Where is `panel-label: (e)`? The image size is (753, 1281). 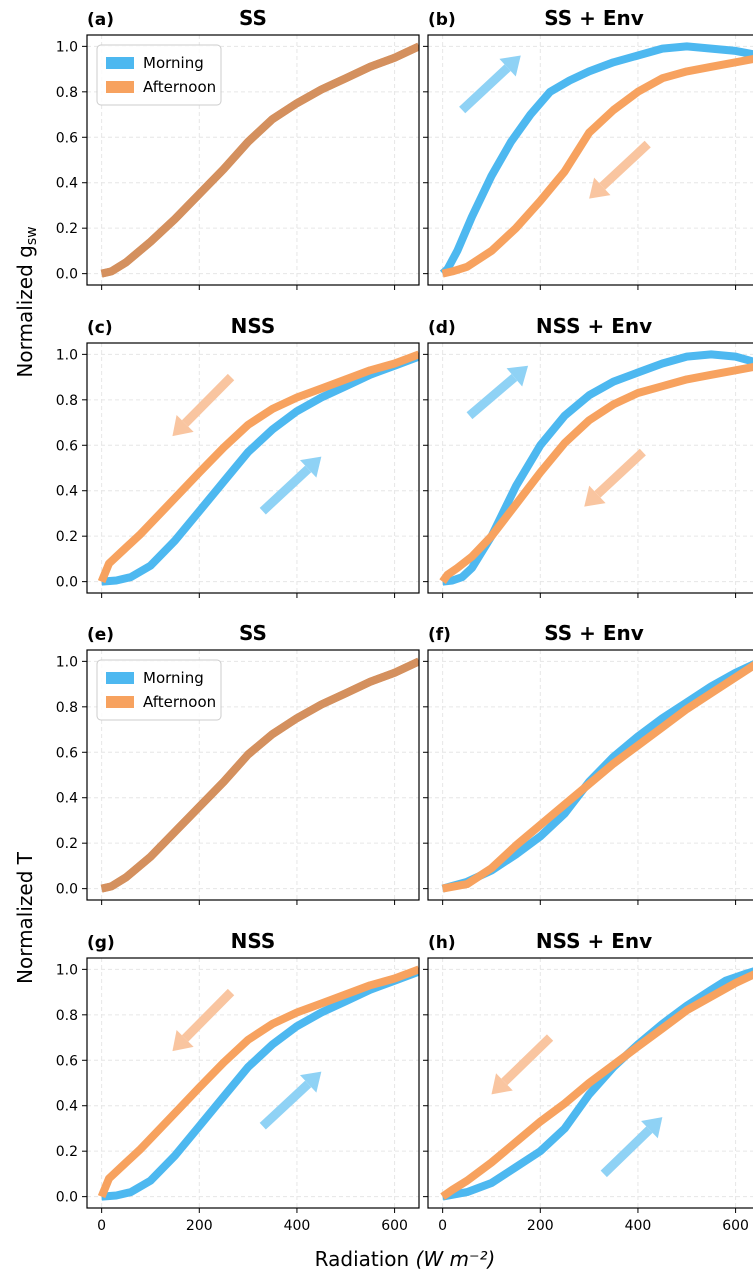 panel-label: (e) is located at coordinates (100, 635).